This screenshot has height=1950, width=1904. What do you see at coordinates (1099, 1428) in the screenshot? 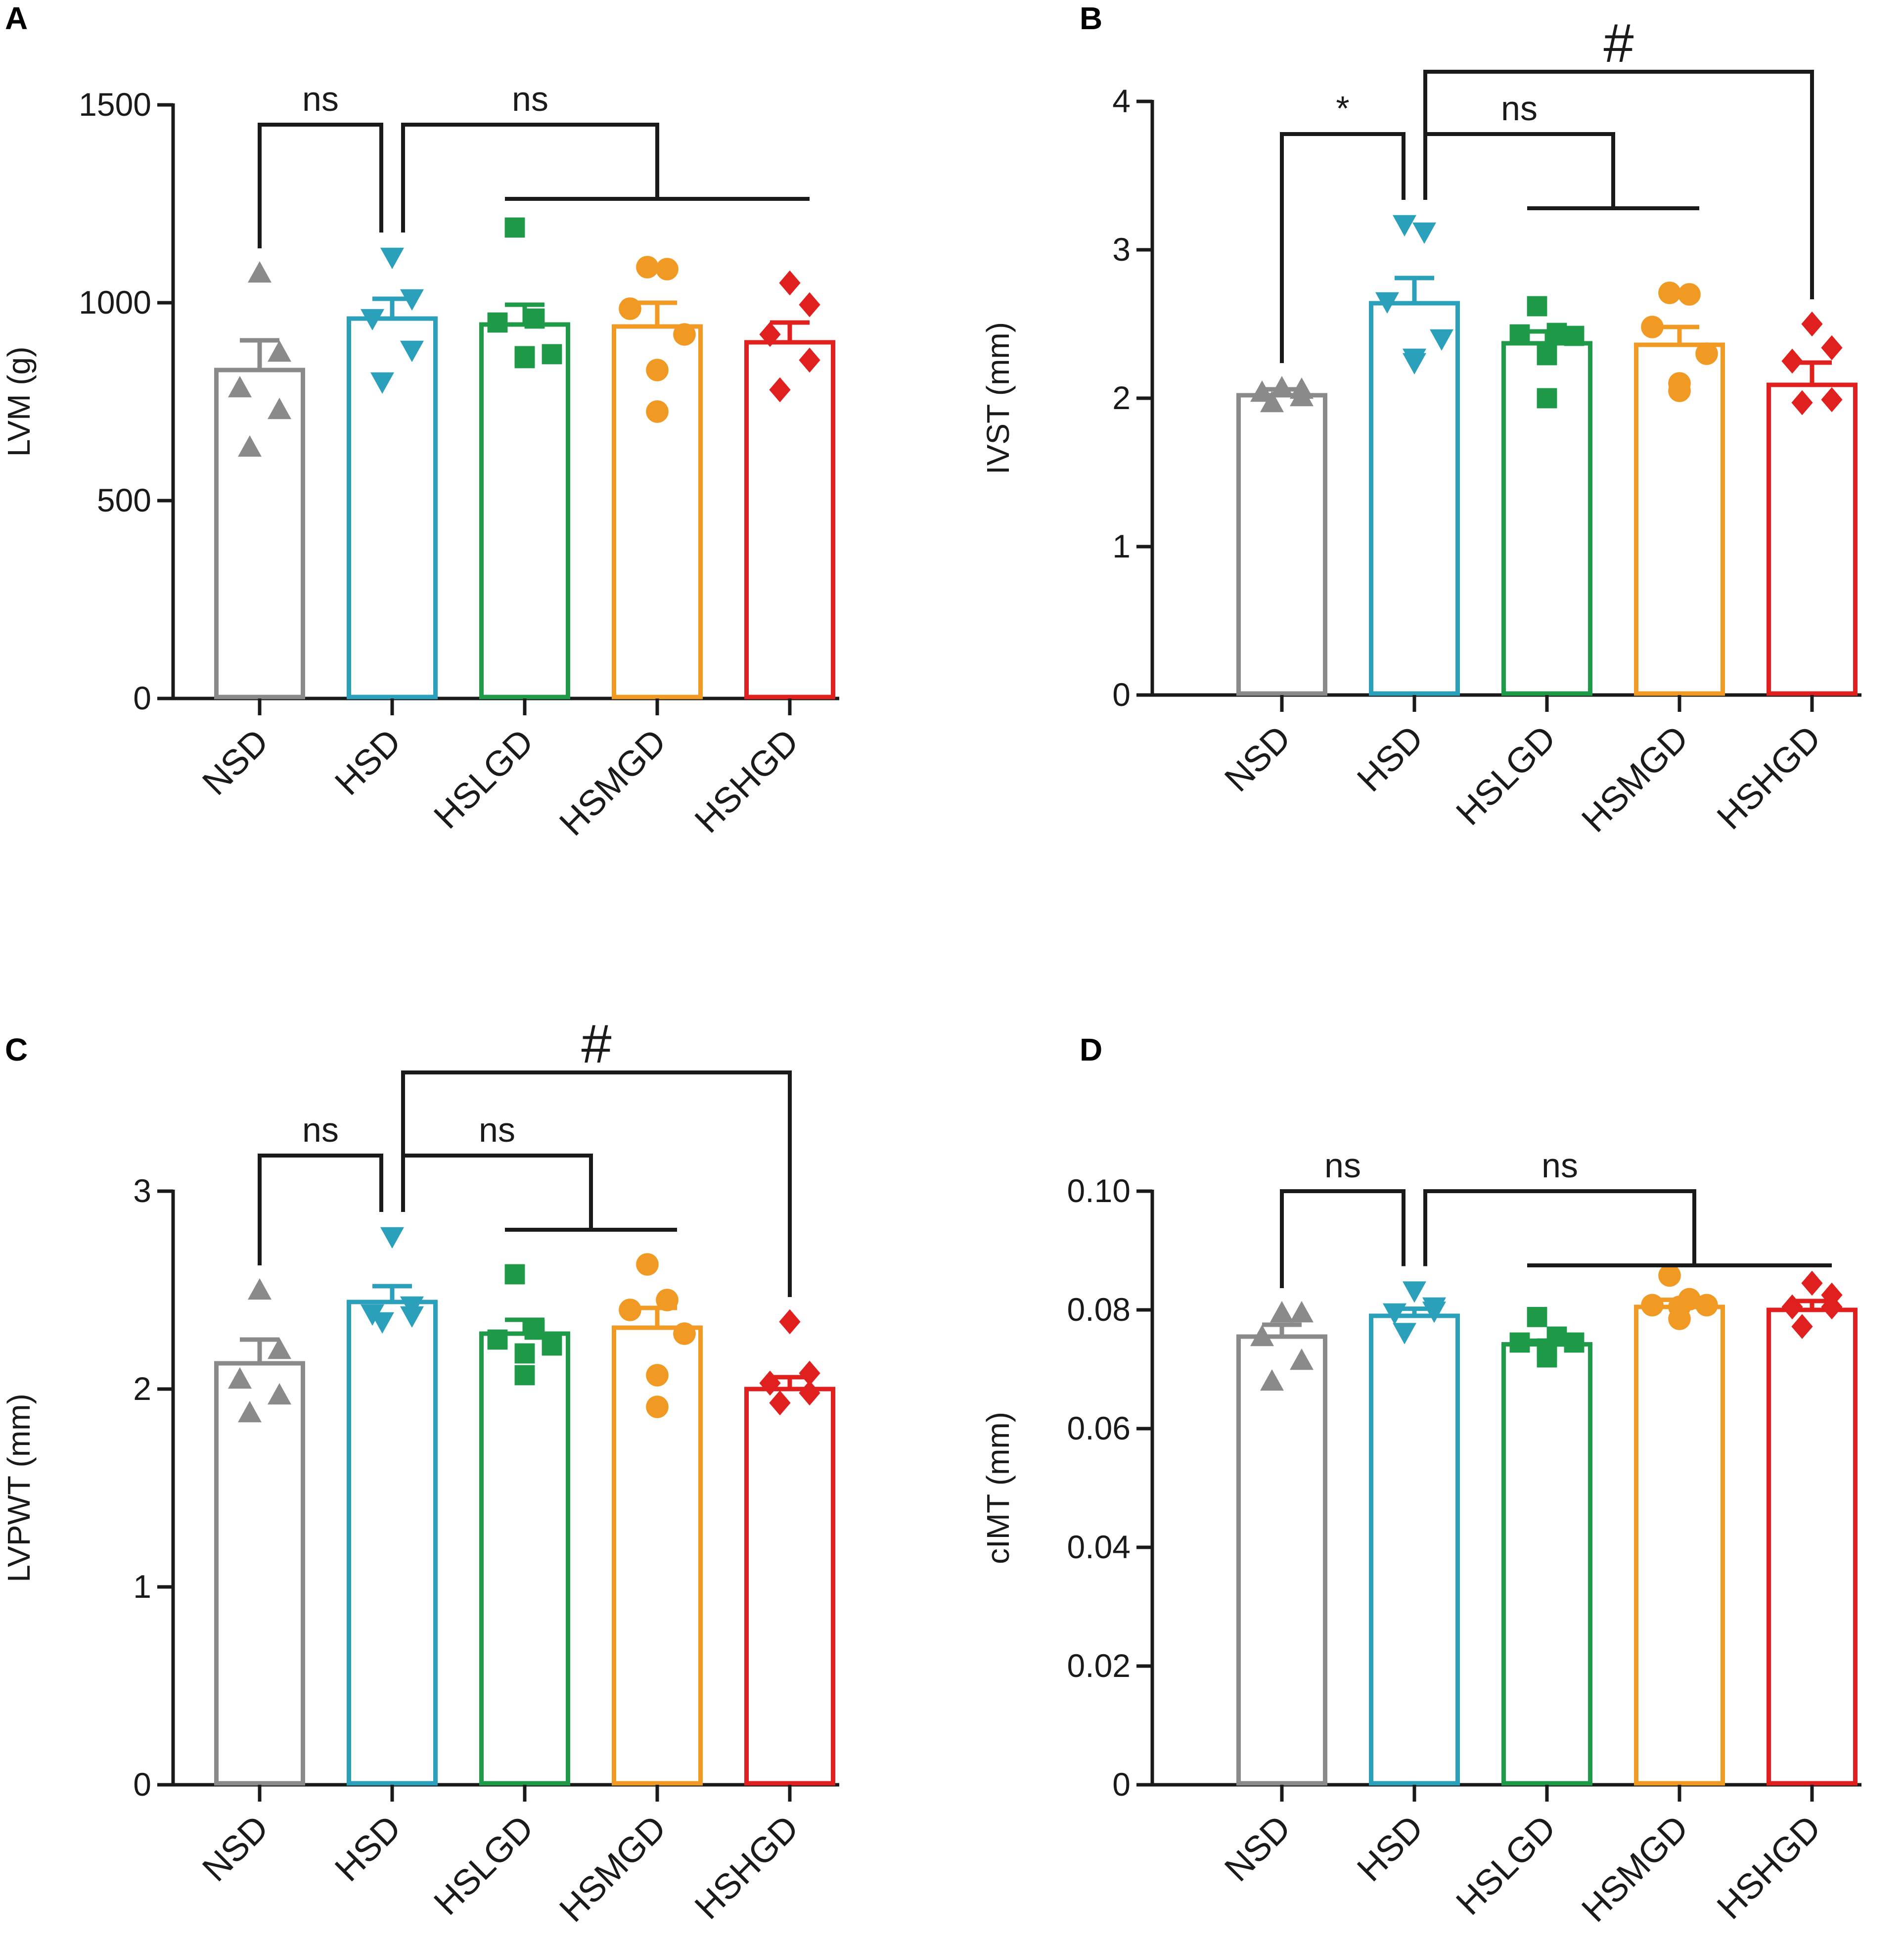
I see `y-tick-label: 0.06` at bounding box center [1099, 1428].